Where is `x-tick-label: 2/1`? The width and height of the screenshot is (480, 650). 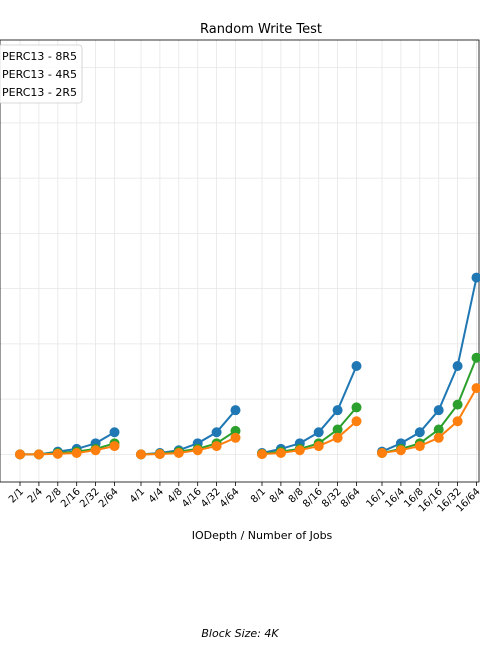
x-tick-label: 2/1 is located at coordinates (16, 495).